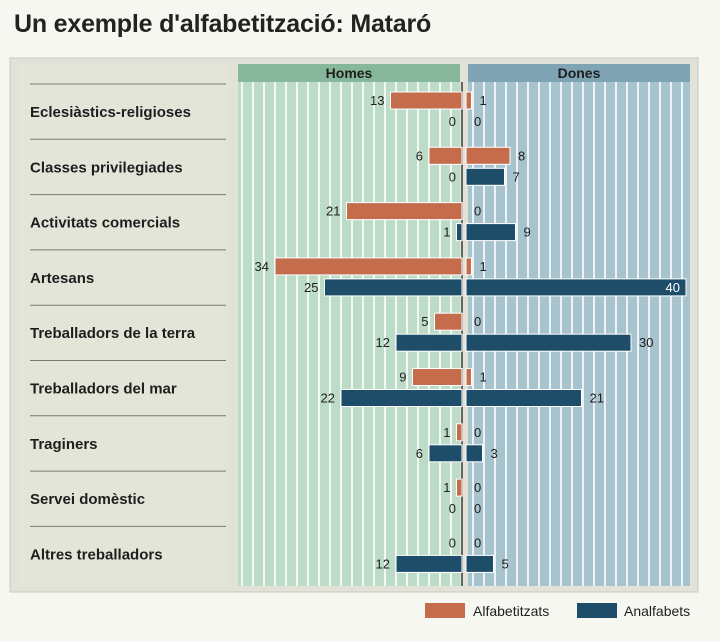 This screenshot has width=720, height=642. Describe the element at coordinates (657, 611) in the screenshot. I see `legend-label-analfabets: Analfabets` at that location.